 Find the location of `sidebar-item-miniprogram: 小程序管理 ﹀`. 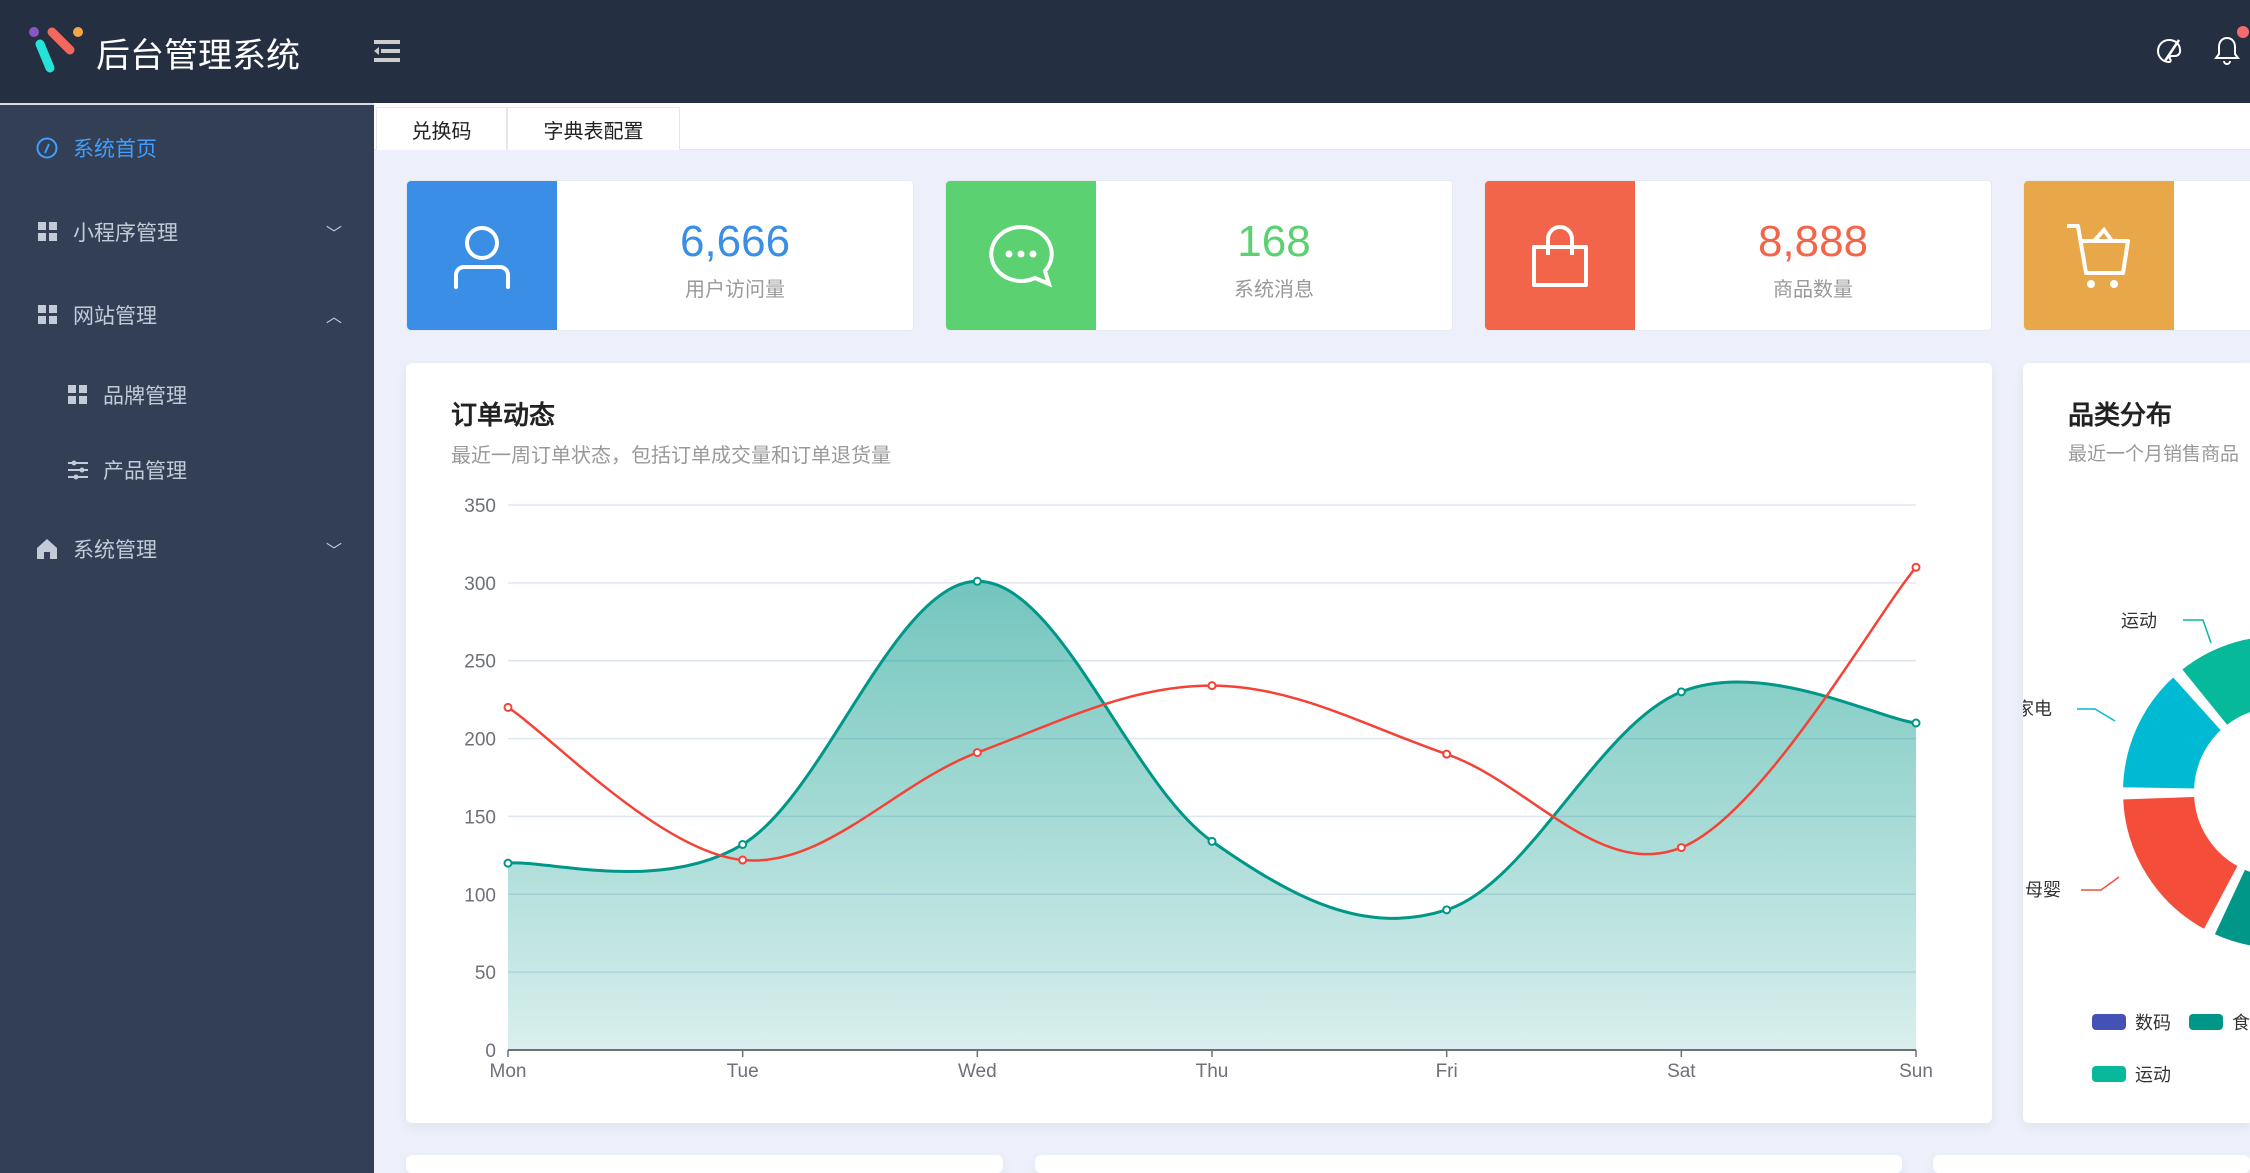

sidebar-item-miniprogram: 小程序管理 ﹀ is located at coordinates (187, 232).